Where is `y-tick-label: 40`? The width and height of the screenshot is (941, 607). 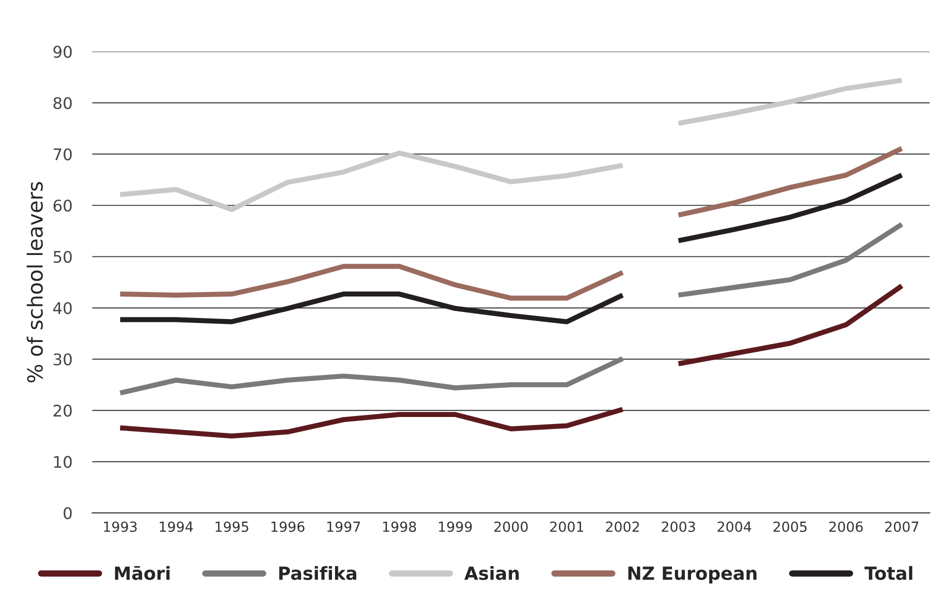
y-tick-label: 40 is located at coordinates (62, 308).